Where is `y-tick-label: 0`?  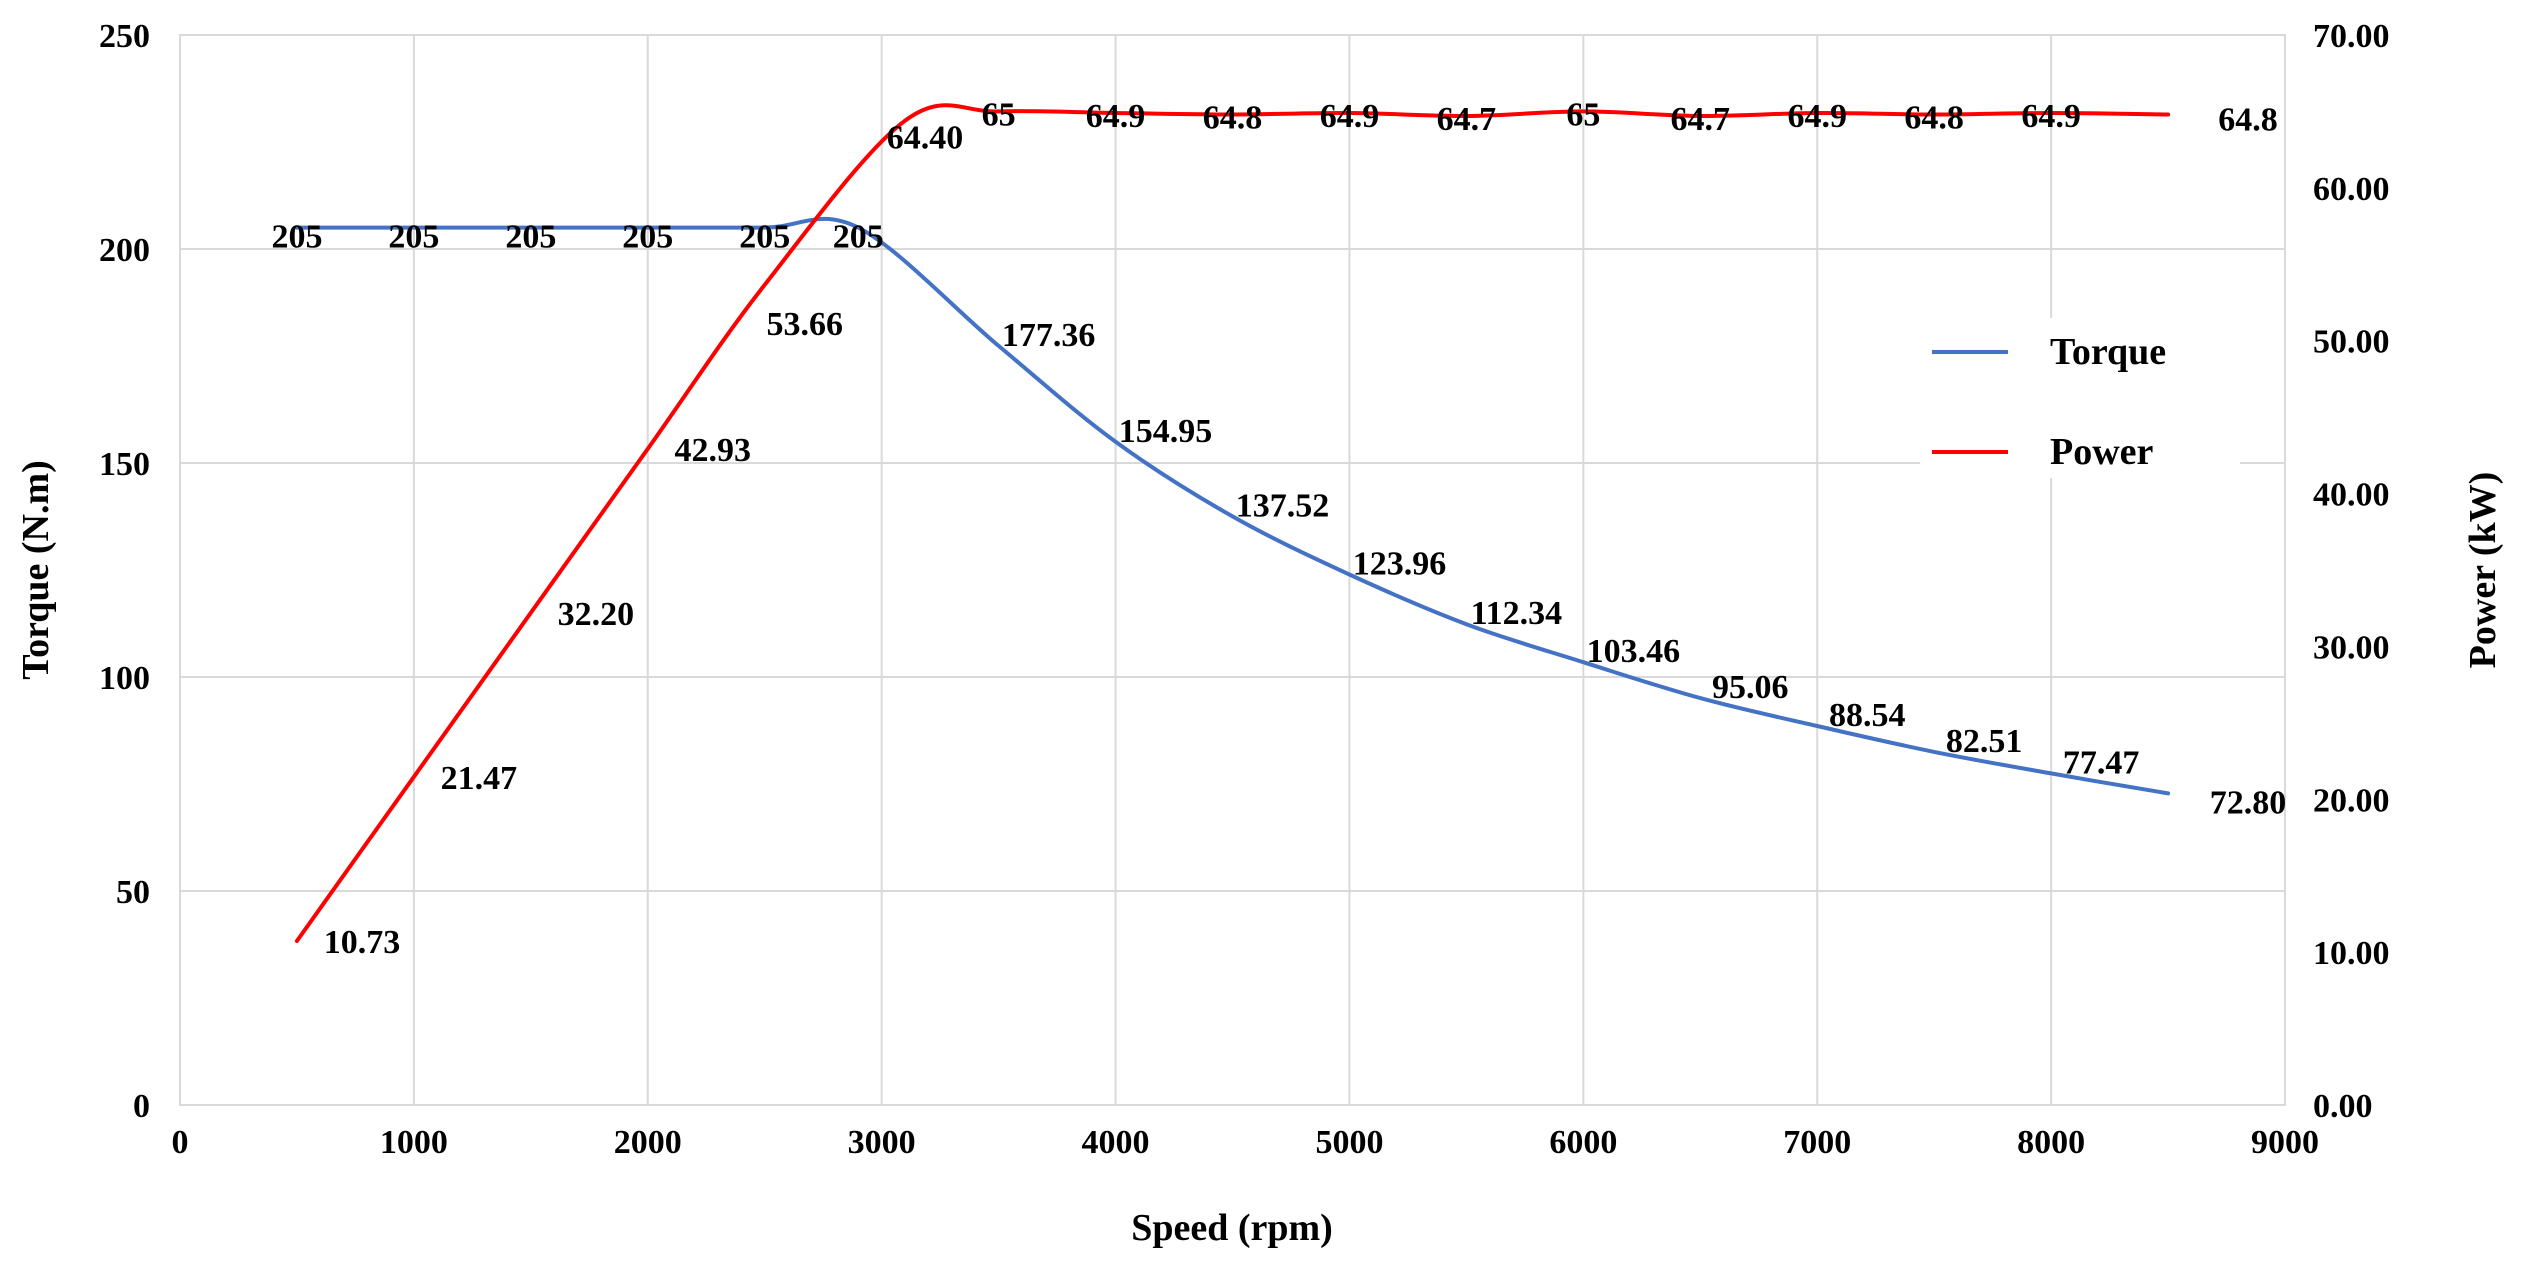 y-tick-label: 0 is located at coordinates (141, 1106).